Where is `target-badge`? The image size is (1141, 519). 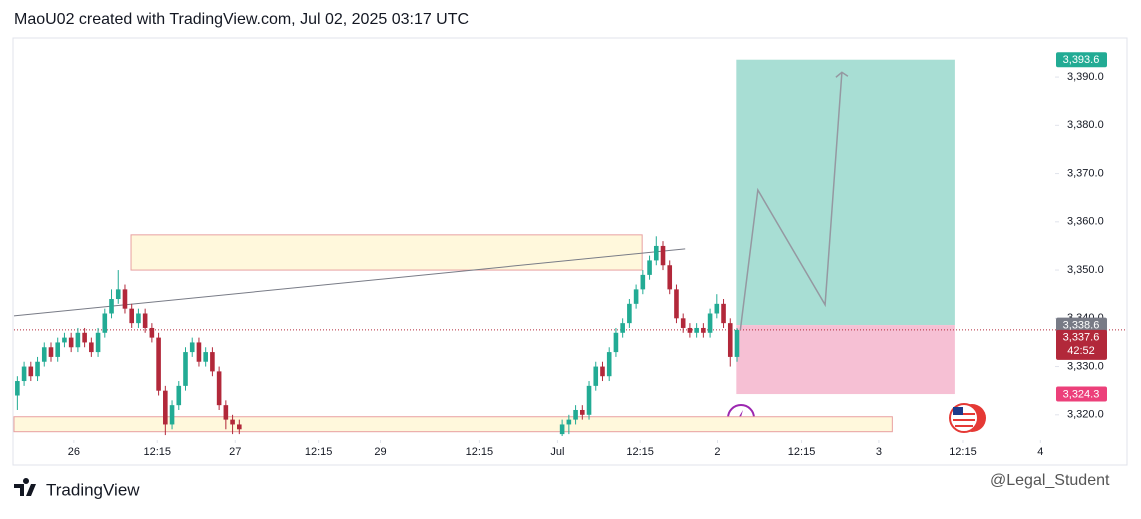
target-badge is located at coordinates (1081, 60).